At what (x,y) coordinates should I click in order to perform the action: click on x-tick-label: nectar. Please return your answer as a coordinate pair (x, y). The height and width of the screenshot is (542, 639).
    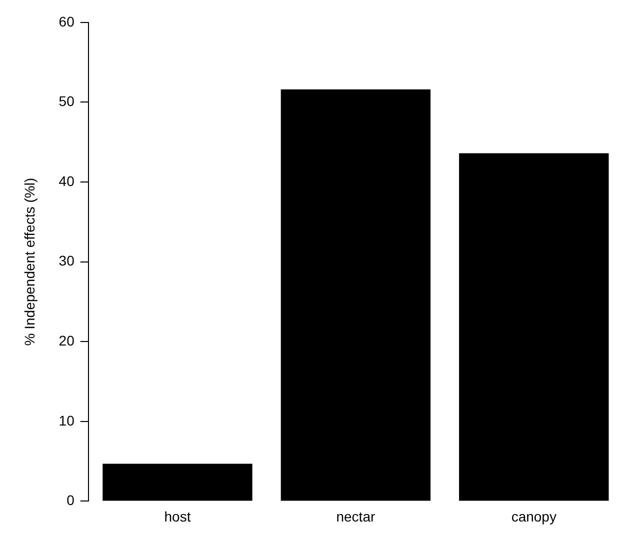
    Looking at the image, I should click on (356, 516).